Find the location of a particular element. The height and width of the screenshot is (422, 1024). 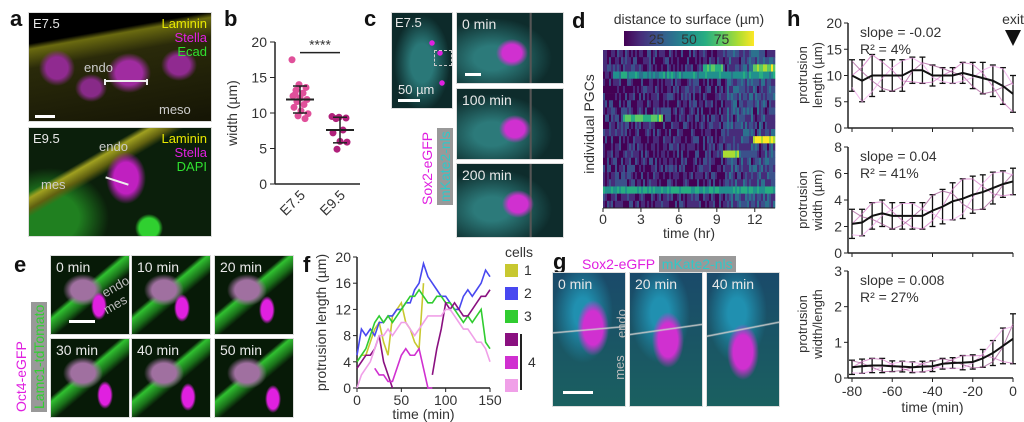

y-tick-label: 0 is located at coordinates (263, 184).